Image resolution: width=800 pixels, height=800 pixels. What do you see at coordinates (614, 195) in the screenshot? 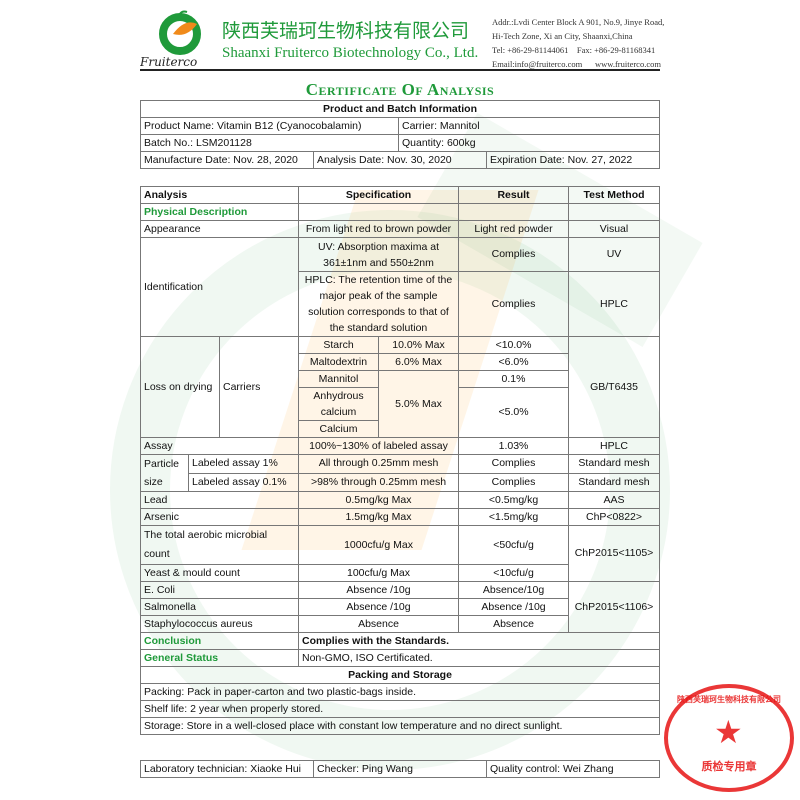
I see `col-method: Test Method` at bounding box center [614, 195].